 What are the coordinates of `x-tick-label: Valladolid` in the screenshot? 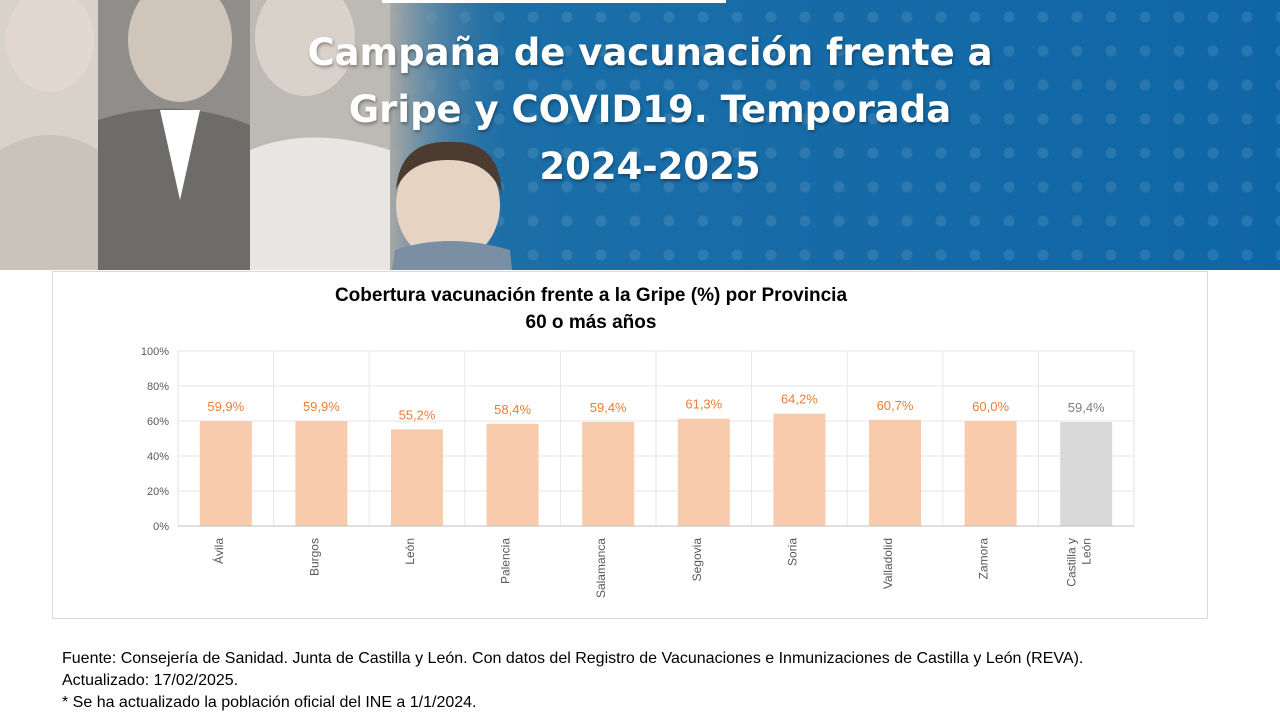 It's located at (888, 563).